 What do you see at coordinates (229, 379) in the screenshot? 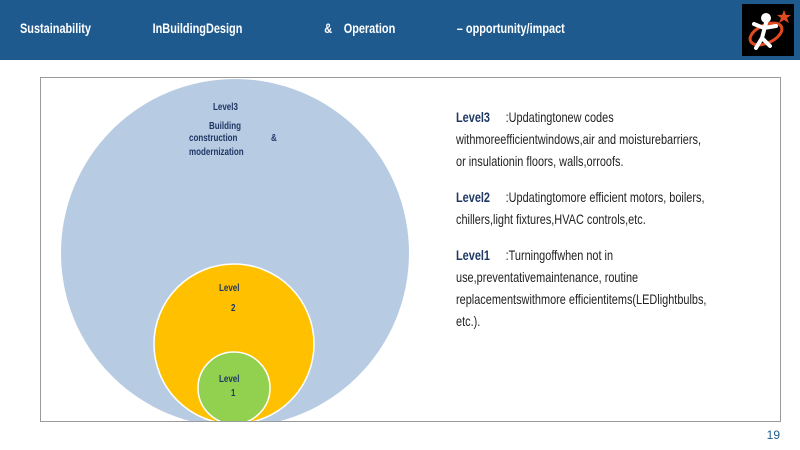
I see `level1-circle-title: Level` at bounding box center [229, 379].